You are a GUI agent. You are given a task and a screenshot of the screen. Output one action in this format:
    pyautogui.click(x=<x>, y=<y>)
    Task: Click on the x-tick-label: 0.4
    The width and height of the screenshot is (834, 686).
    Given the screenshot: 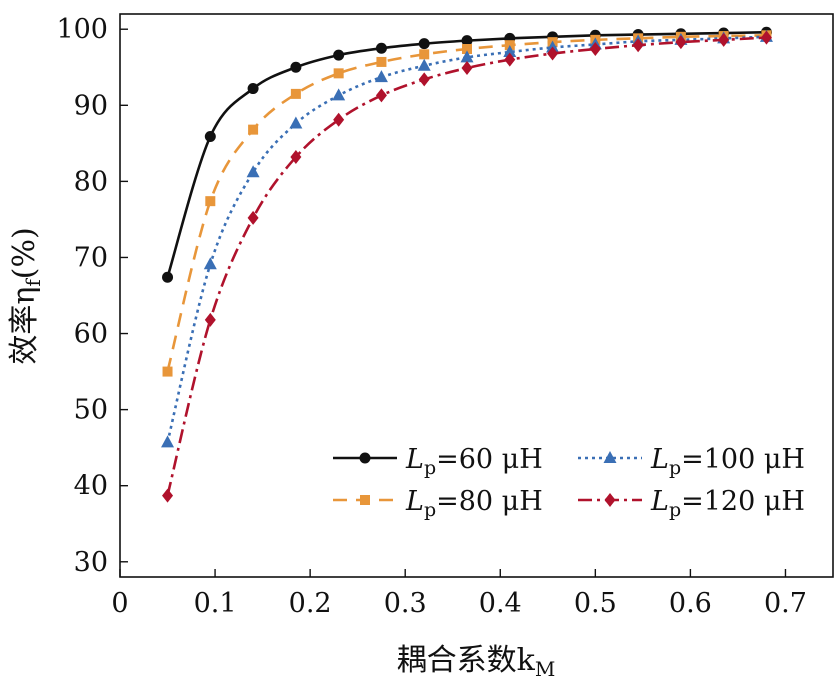 What is the action you would take?
    pyautogui.click(x=500, y=603)
    